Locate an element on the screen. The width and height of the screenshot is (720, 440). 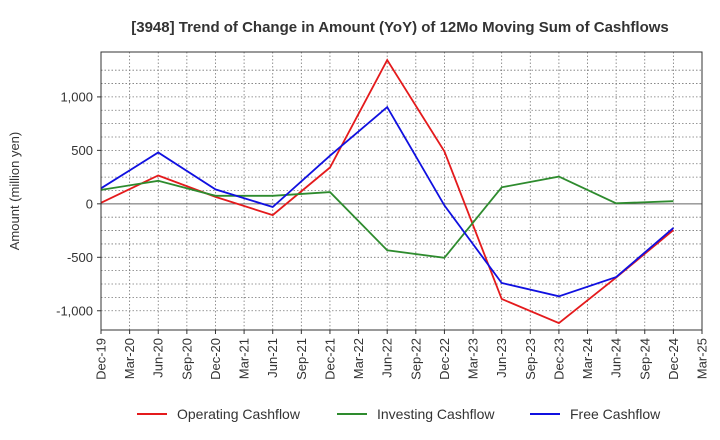
x-tick-label: Dec-19 is located at coordinates (101, 359).